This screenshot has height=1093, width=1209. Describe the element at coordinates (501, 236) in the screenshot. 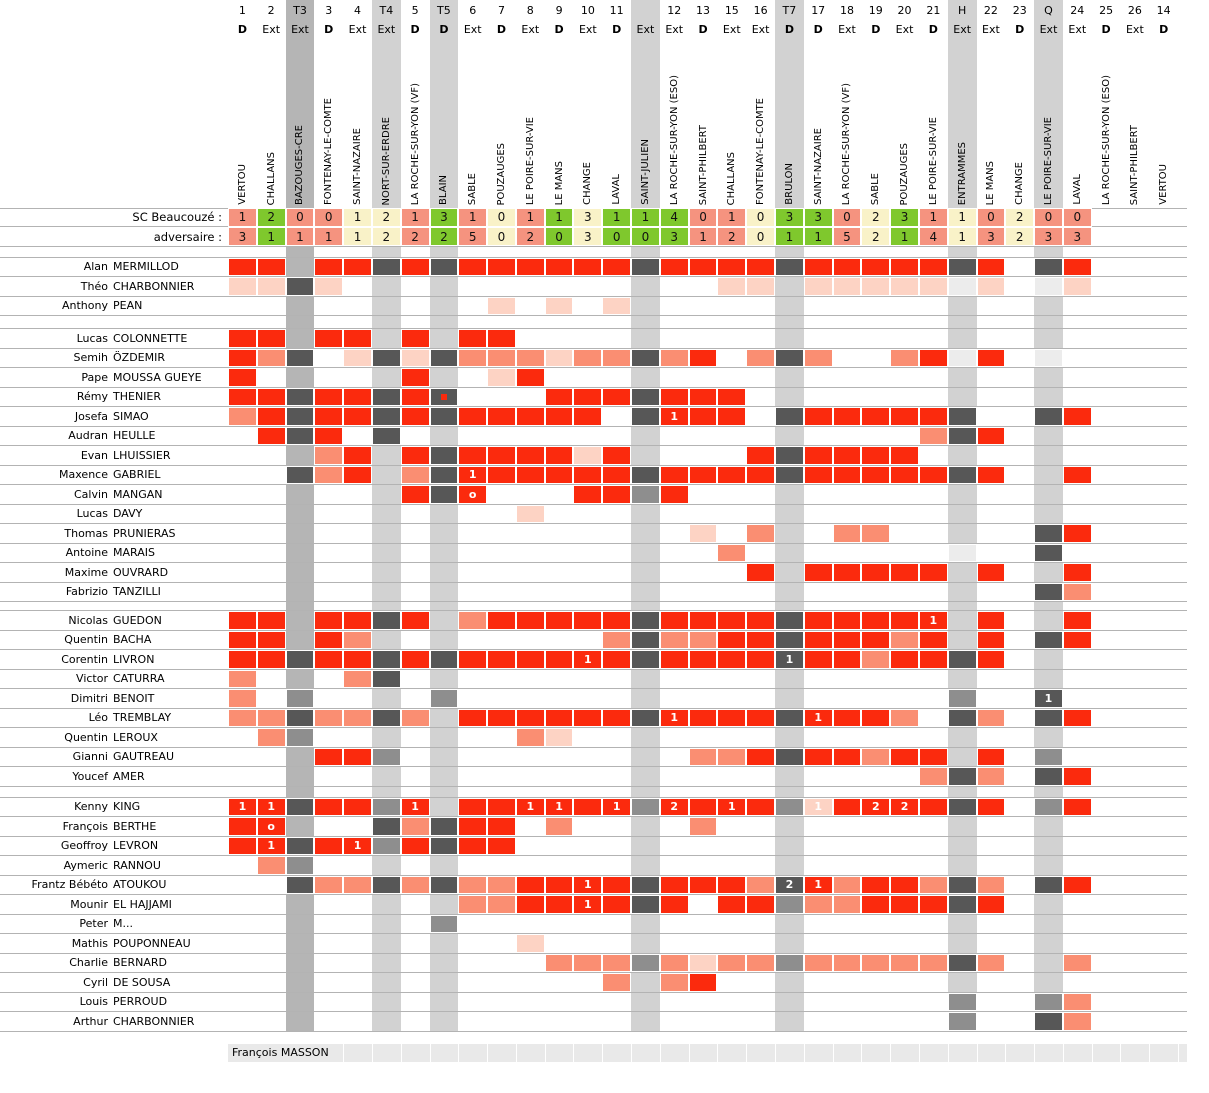

I see `opponent-score-cell: 0` at that location.